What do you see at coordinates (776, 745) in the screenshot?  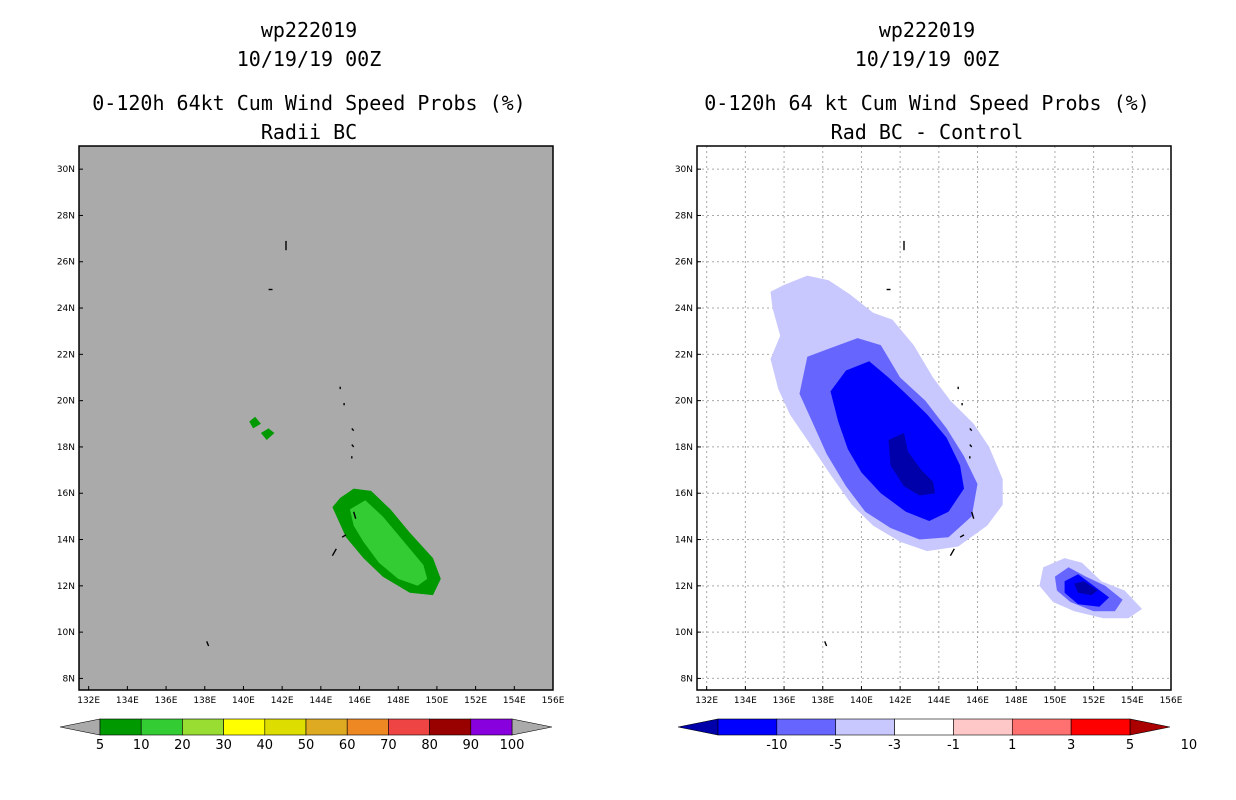 I see `colorbar-label: -10` at bounding box center [776, 745].